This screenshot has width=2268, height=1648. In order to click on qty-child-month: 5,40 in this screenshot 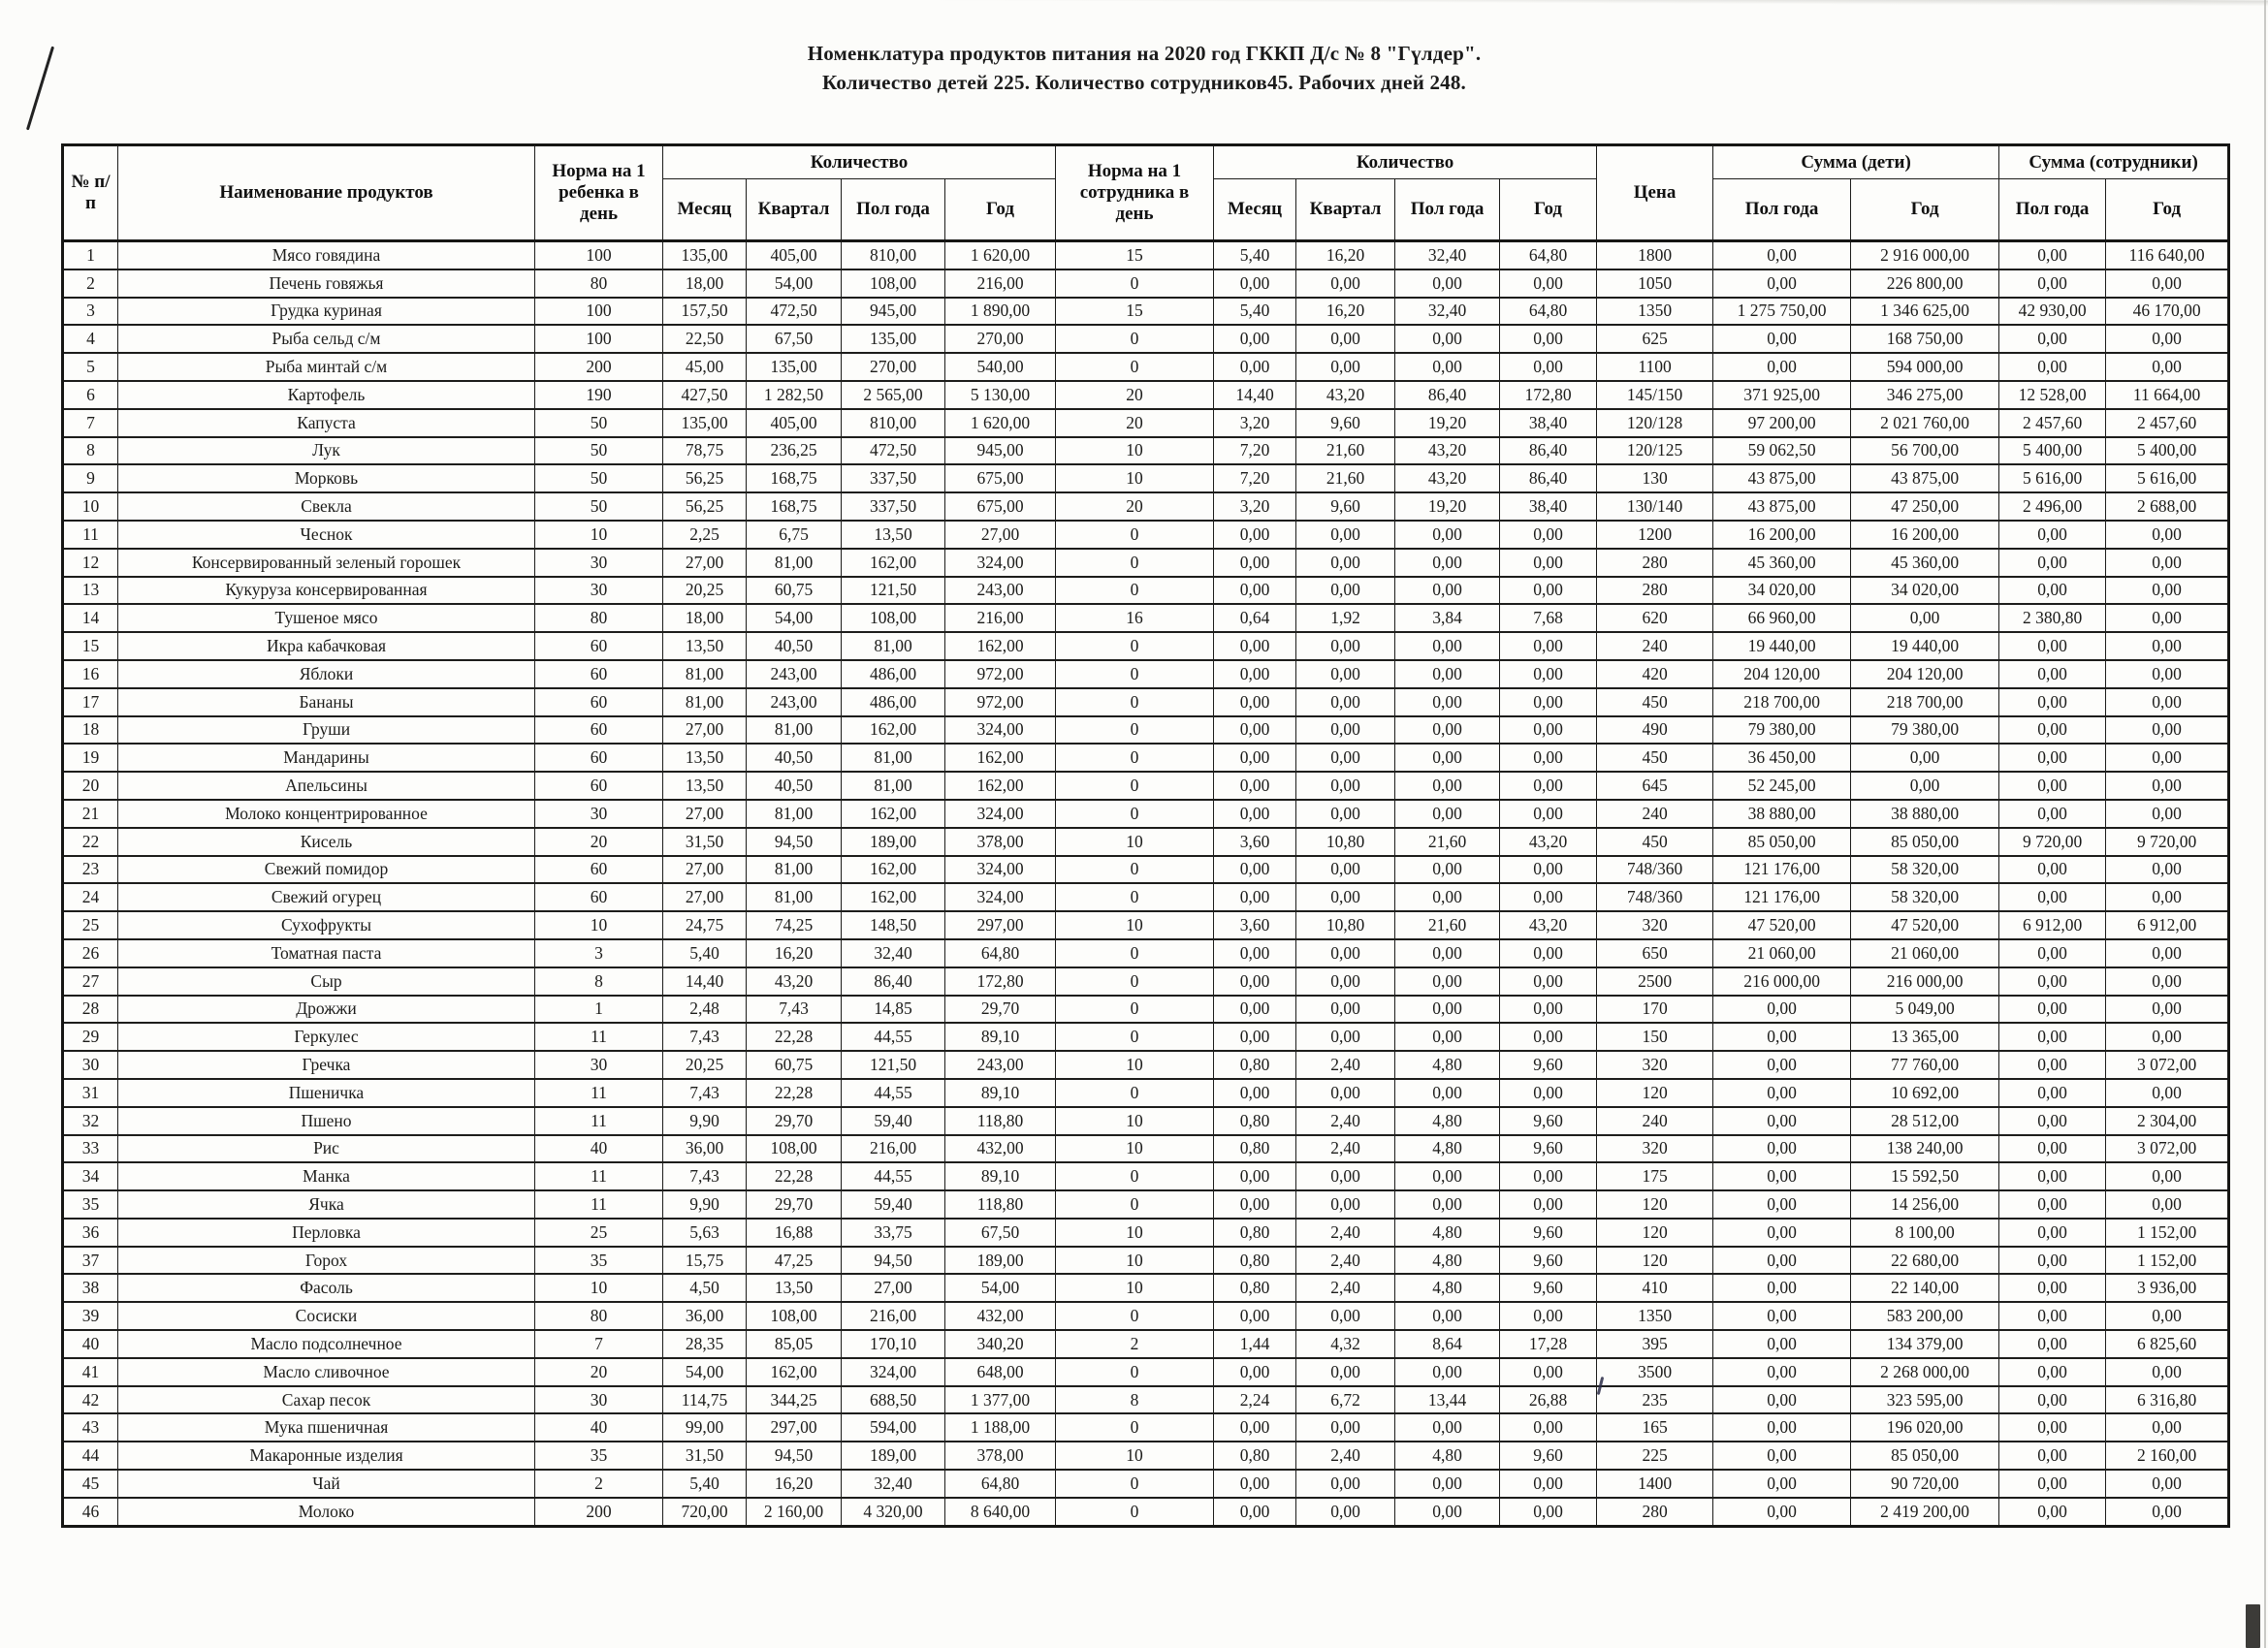, I will do `click(704, 1484)`.